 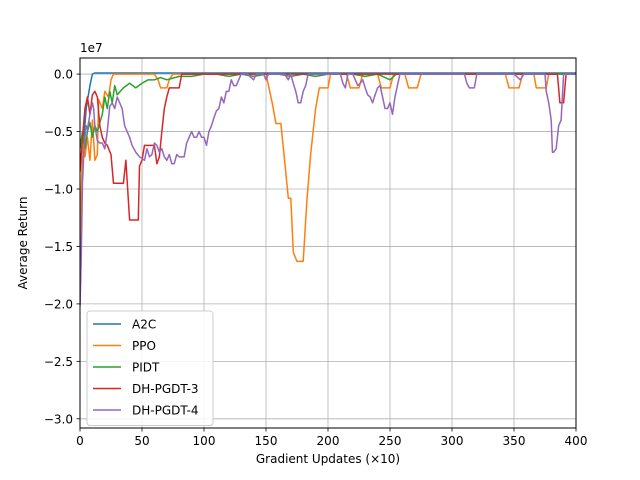 I want to click on legend-label: DH-PGDT-4, so click(x=165, y=411).